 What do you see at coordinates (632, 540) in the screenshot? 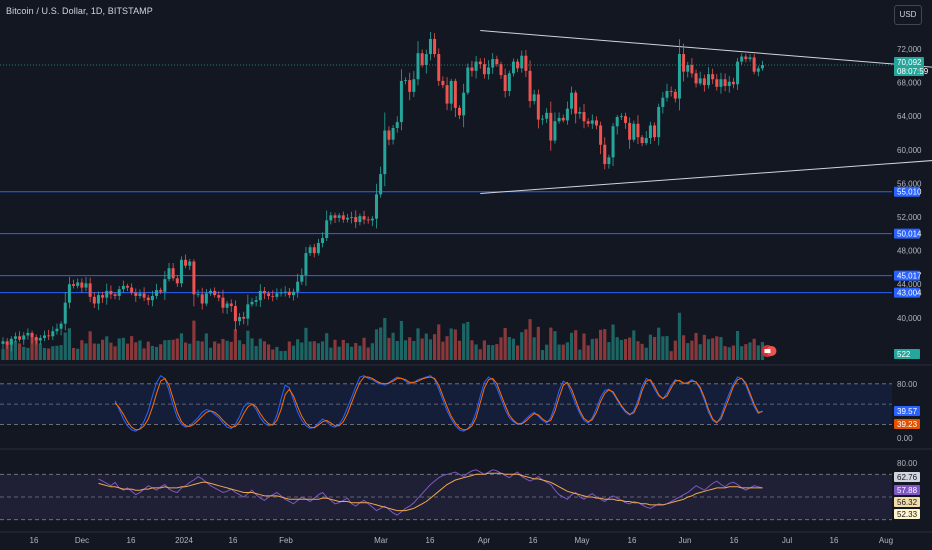
I see `time-tick-label: 16` at bounding box center [632, 540].